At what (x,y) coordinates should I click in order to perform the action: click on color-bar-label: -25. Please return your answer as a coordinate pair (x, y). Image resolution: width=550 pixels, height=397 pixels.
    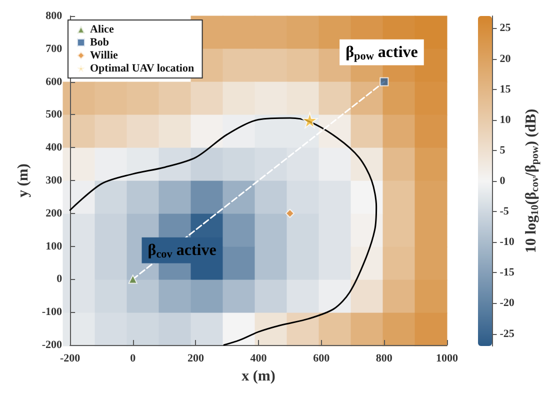
    Looking at the image, I should click on (507, 334).